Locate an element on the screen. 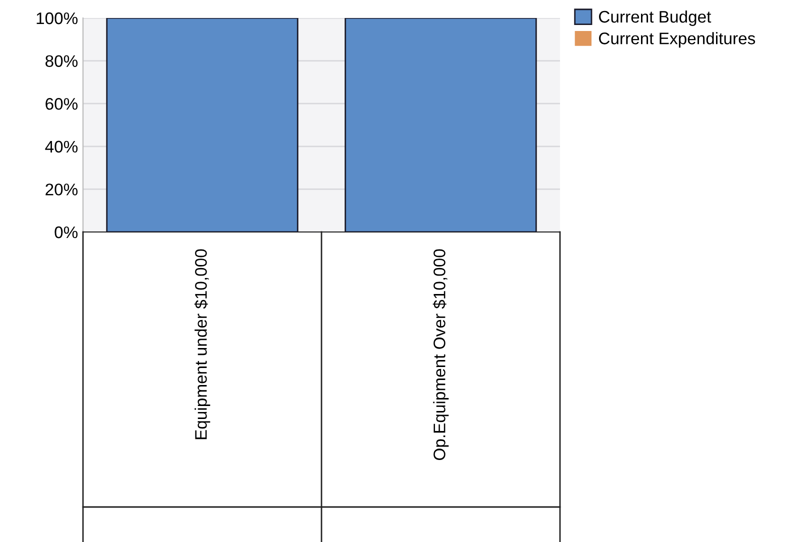  y-tick-label: 100% is located at coordinates (57, 18).